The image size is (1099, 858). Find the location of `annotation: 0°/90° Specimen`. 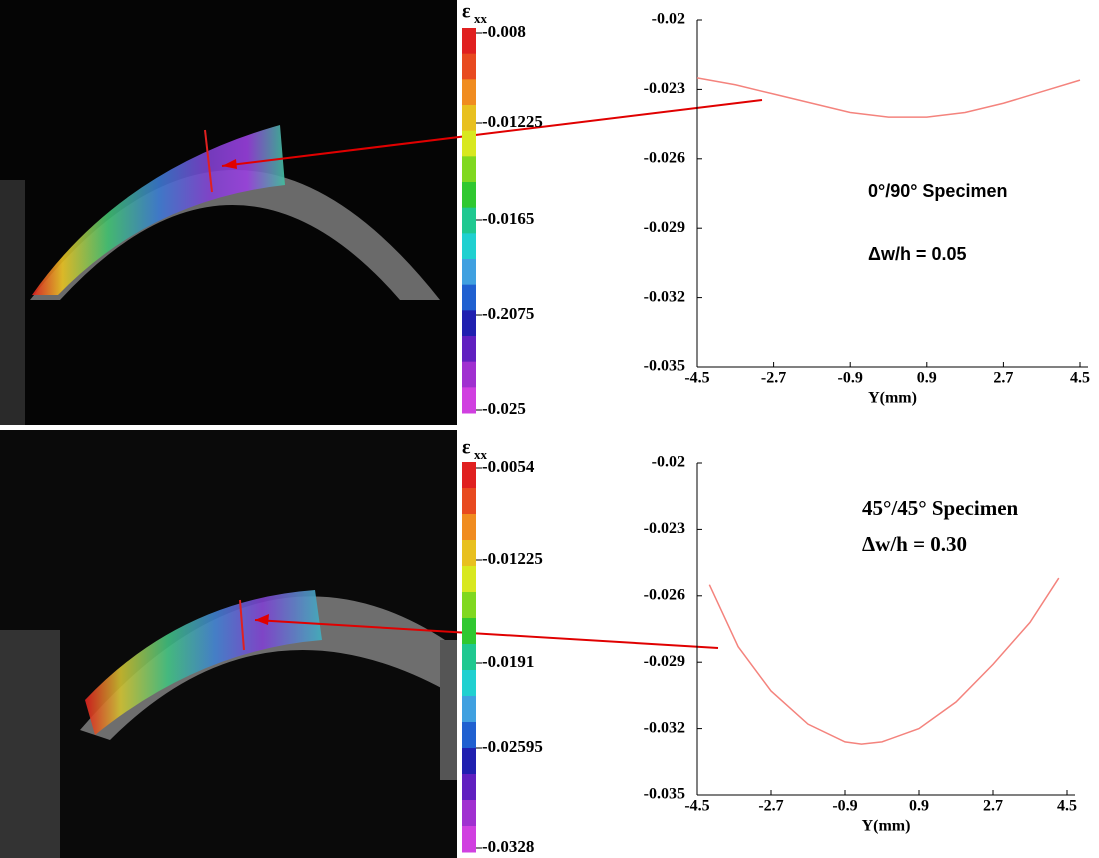

annotation: 0°/90° Specimen is located at coordinates (937, 191).